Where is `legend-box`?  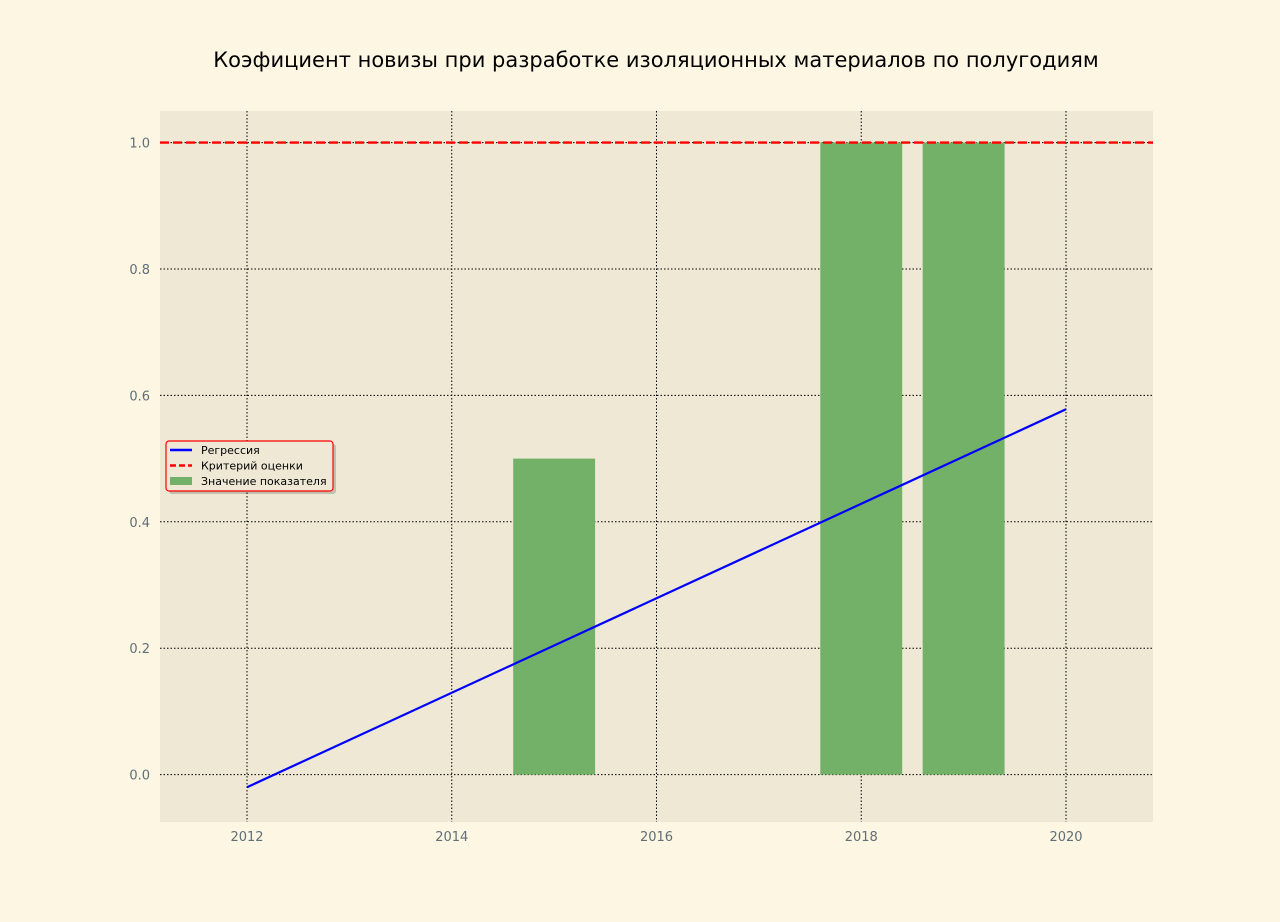 legend-box is located at coordinates (249, 466).